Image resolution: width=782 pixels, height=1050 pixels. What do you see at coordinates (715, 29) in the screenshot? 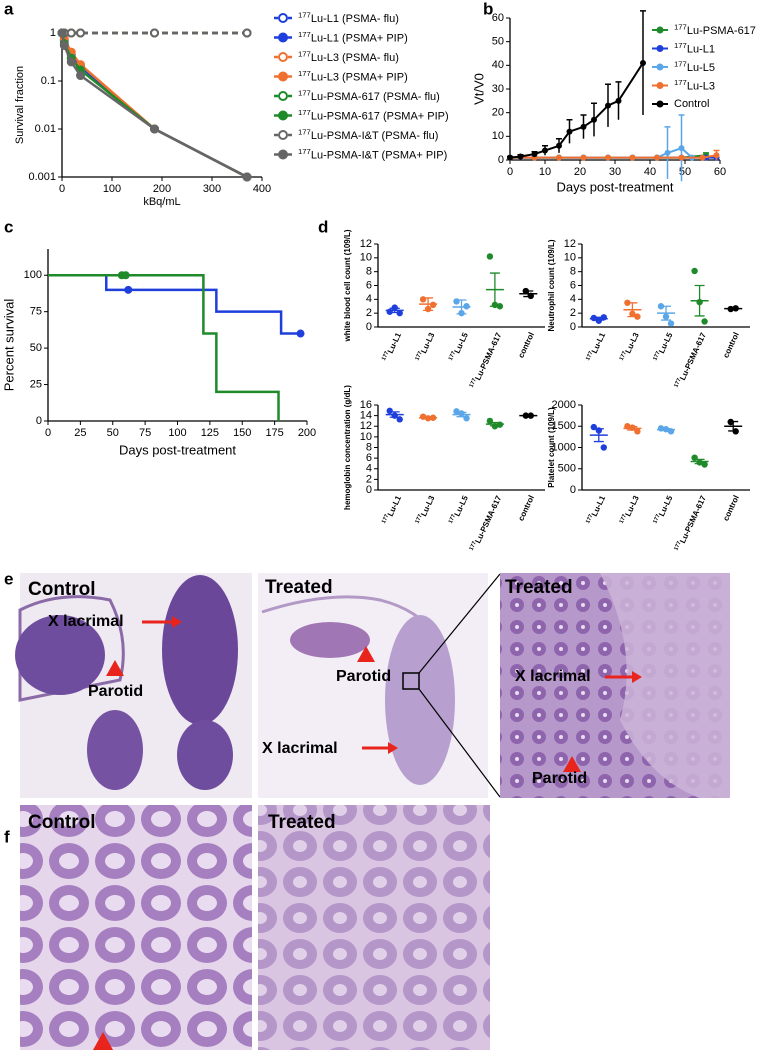
I see `legend-label: 177Lu-PSMA-617` at bounding box center [715, 29].